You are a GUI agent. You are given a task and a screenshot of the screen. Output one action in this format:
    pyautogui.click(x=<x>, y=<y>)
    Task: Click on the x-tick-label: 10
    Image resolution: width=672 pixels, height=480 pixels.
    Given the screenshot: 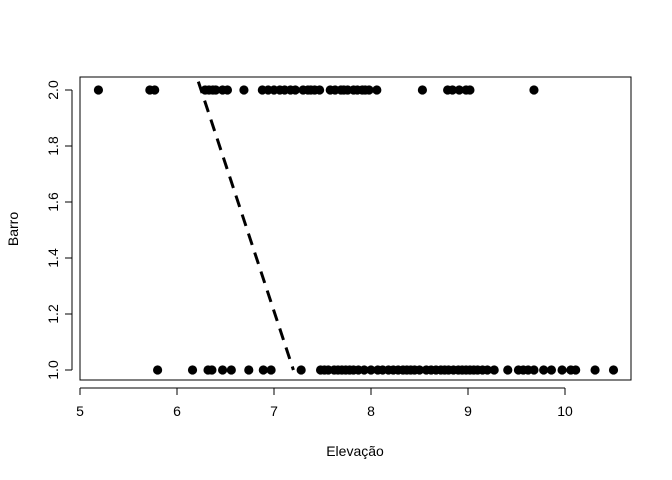 What is the action you would take?
    pyautogui.click(x=565, y=411)
    